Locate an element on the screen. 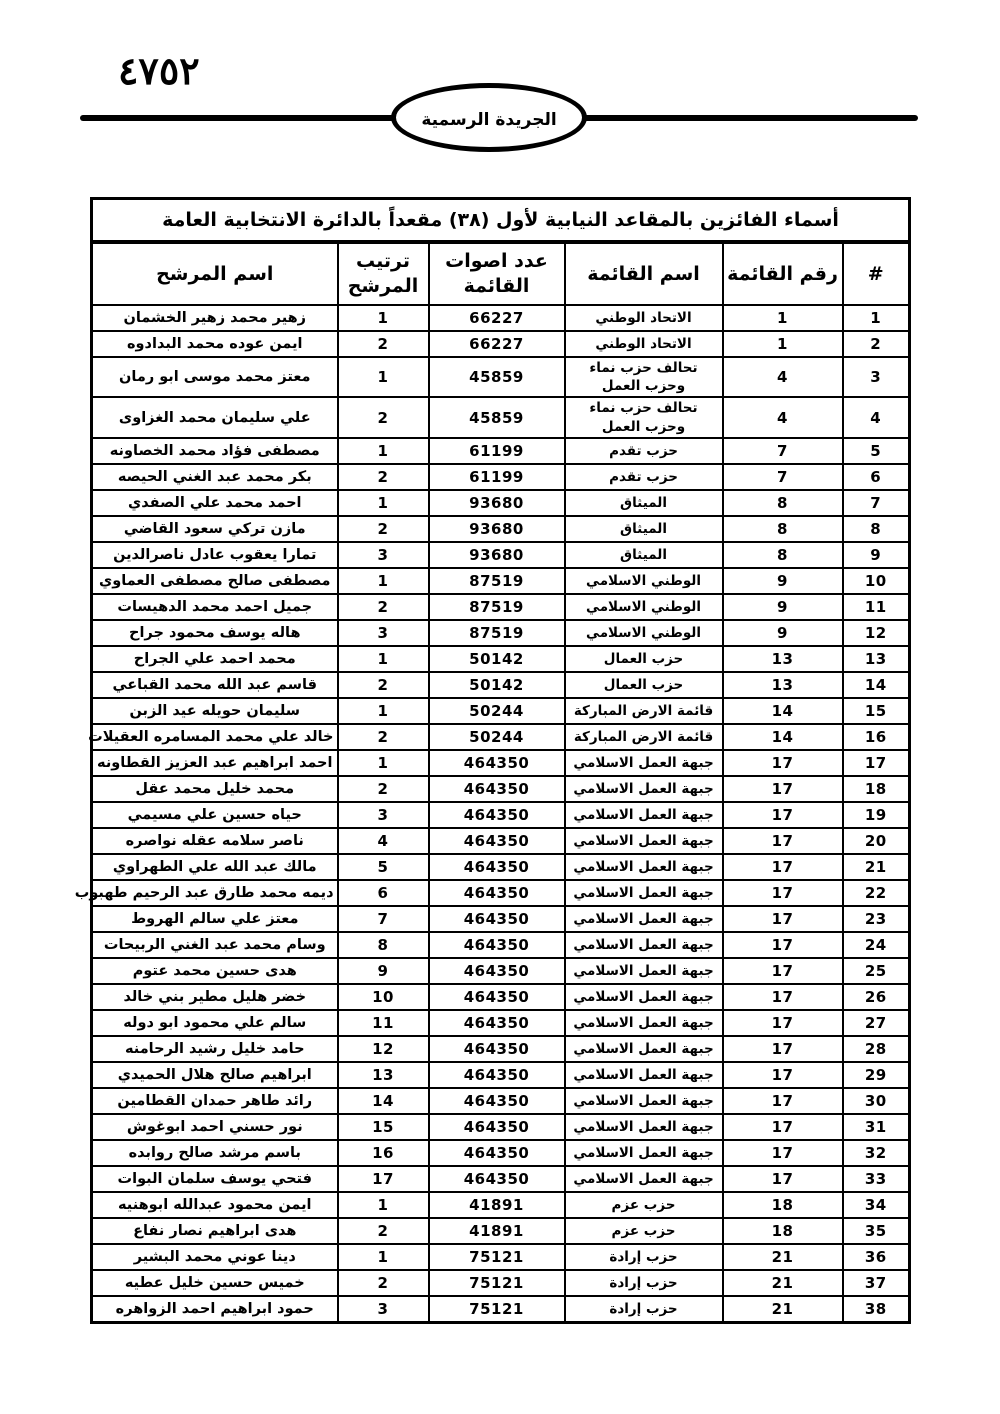 Image resolution: width=1000 pixels, height=1414 pixels. row-index: 16 is located at coordinates (876, 736).